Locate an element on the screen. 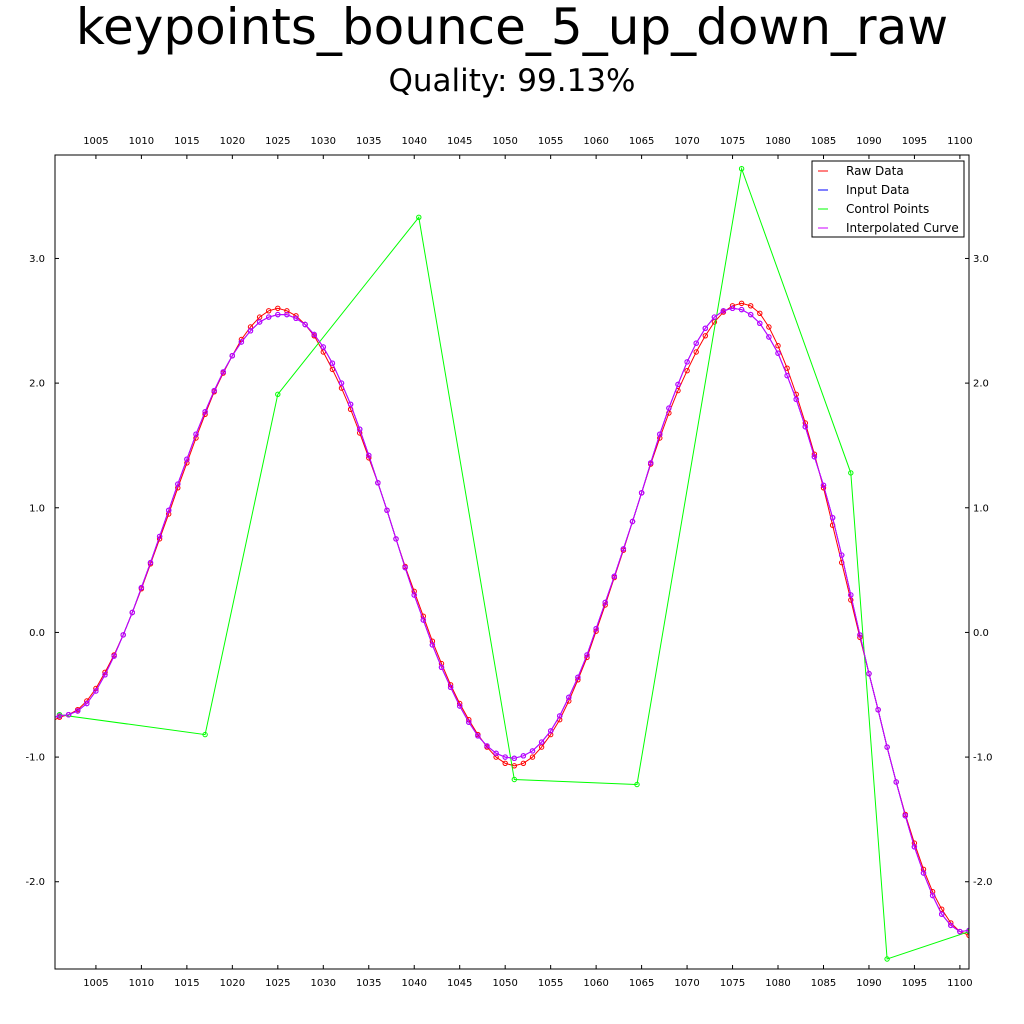  x-tick-label-top: 1050 is located at coordinates (504, 141).